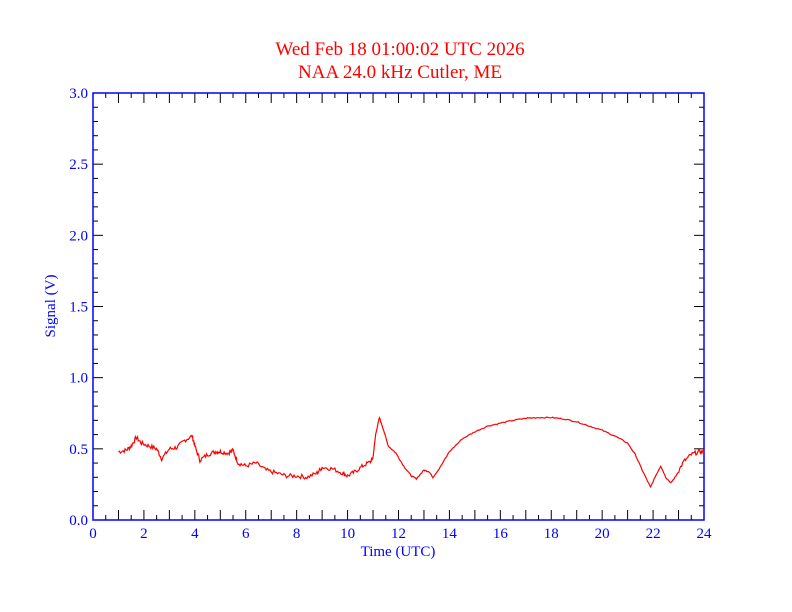 The image size is (792, 612). I want to click on x-tick-label: 0, so click(93, 534).